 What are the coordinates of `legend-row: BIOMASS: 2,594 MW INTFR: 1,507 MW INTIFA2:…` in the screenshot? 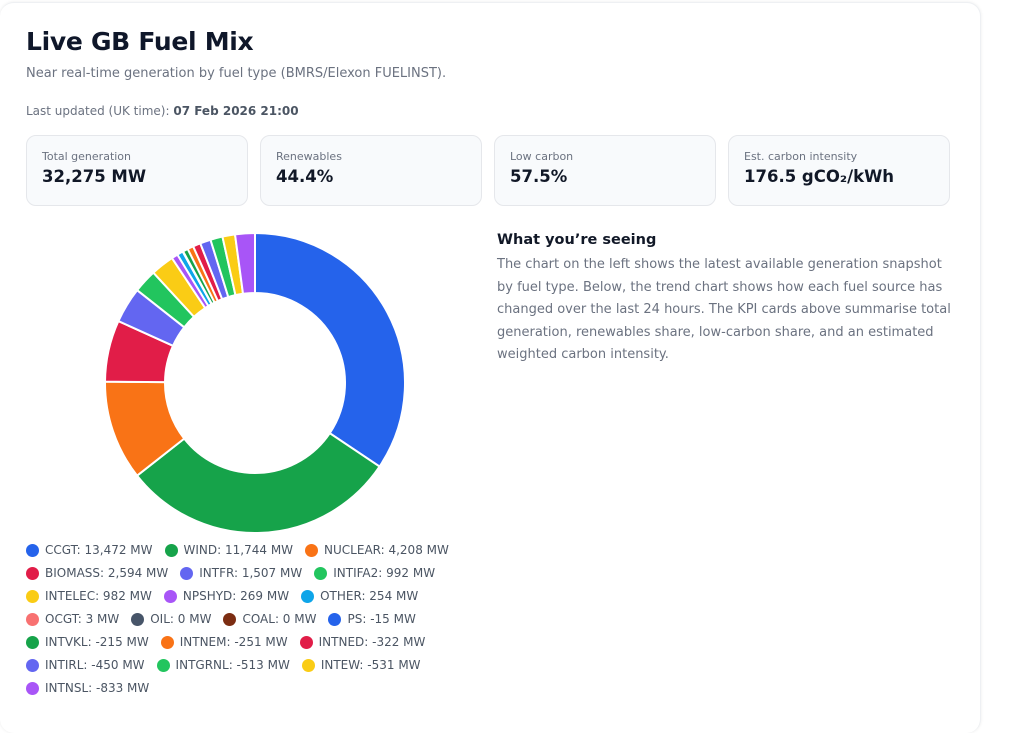 It's located at (256, 573).